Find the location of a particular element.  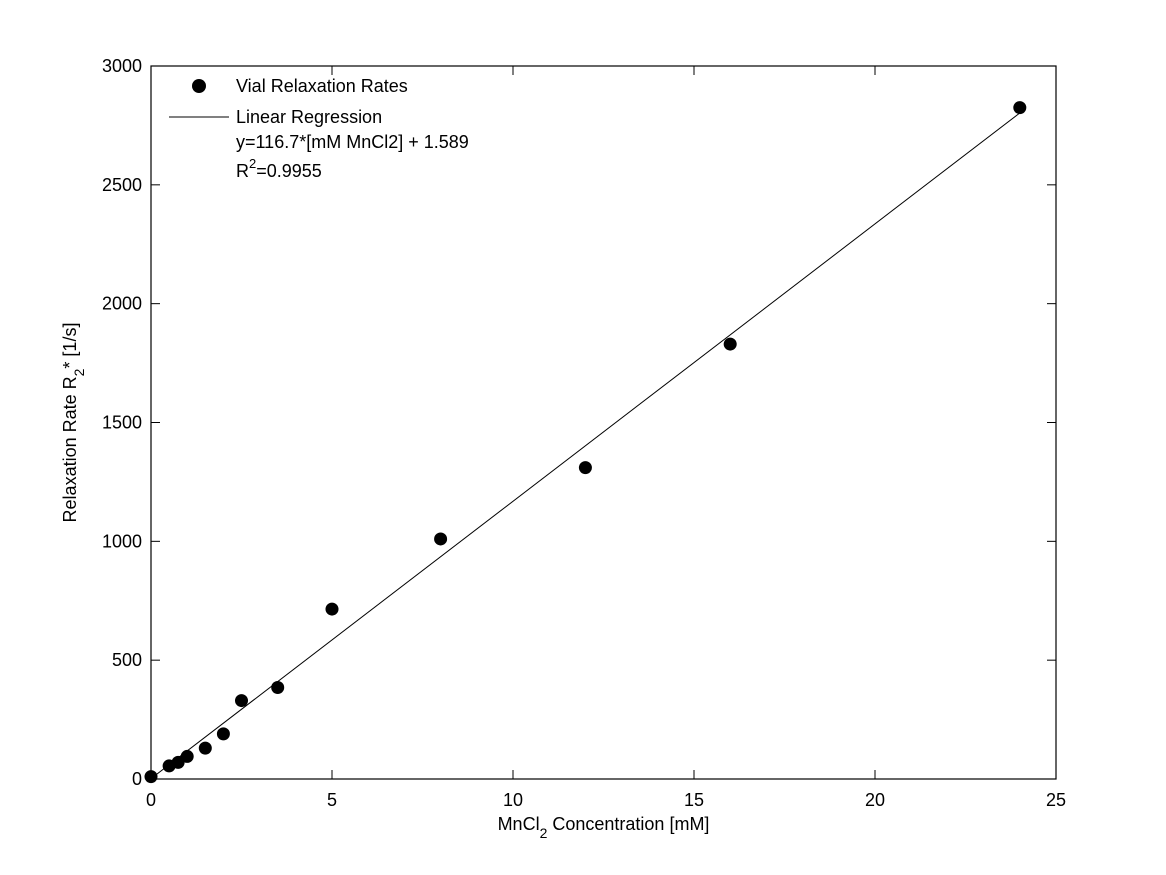

legend-r-squared: R2=0.9955 is located at coordinates (279, 168).